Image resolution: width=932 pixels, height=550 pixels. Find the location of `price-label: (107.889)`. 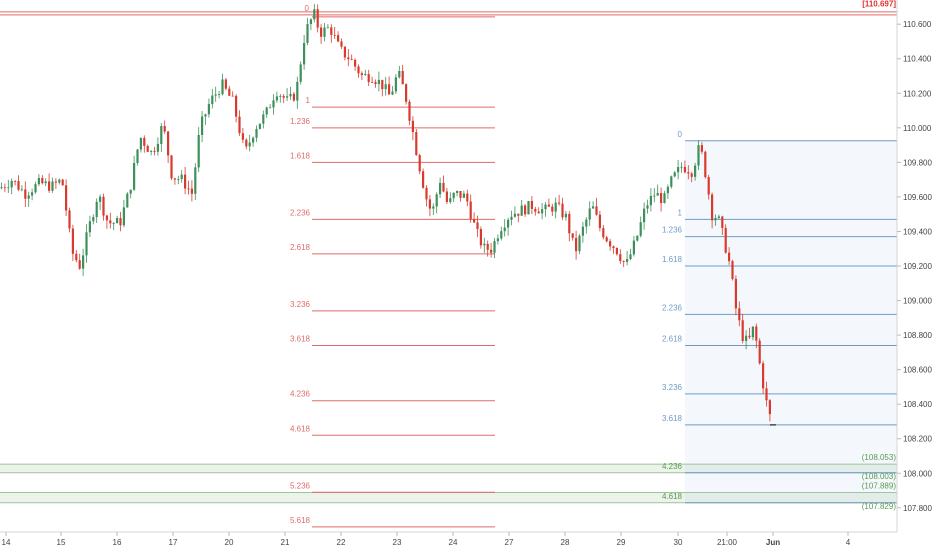

price-label: (107.889) is located at coordinates (879, 485).